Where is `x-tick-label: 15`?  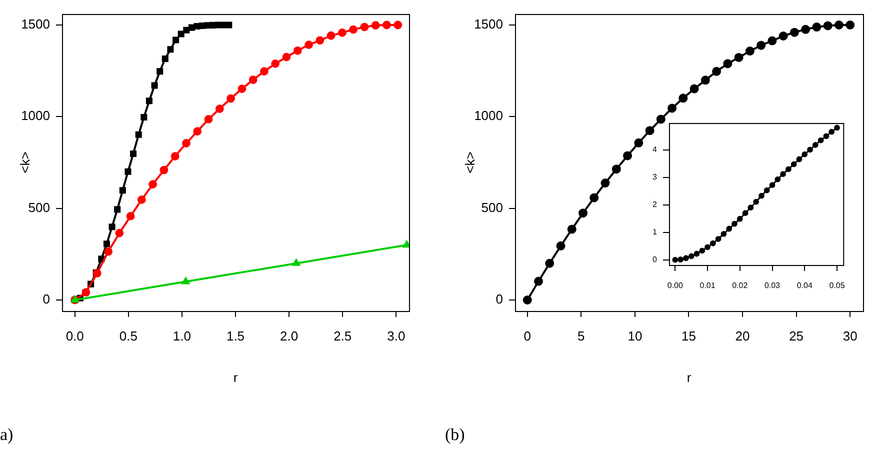
x-tick-label: 15 is located at coordinates (688, 336).